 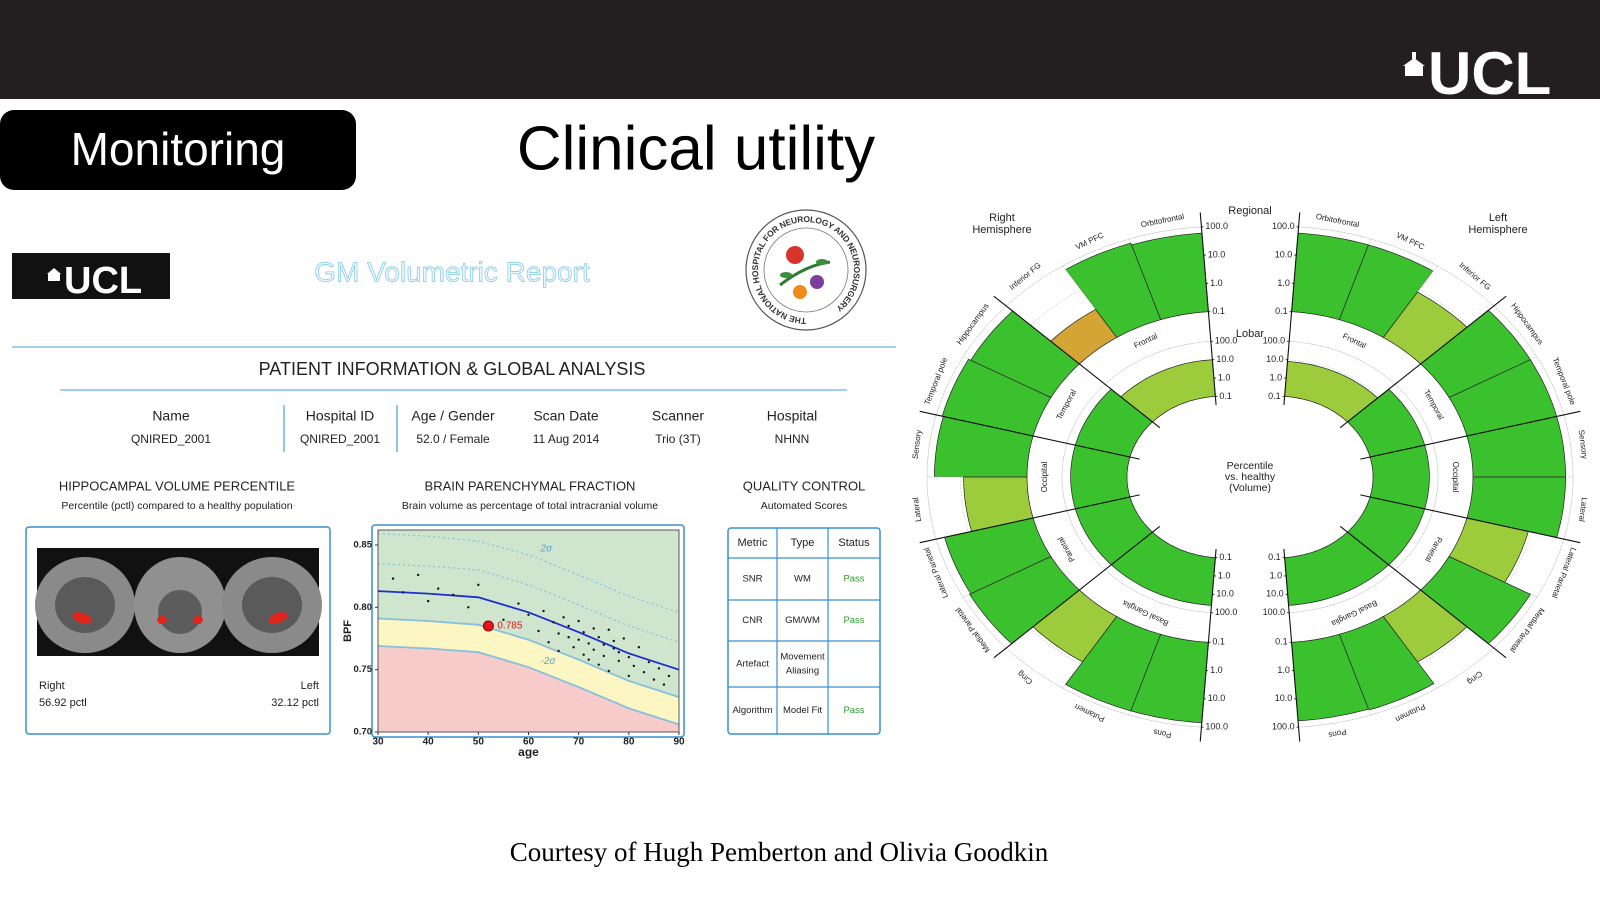 I want to click on x-tick-label: 40, so click(x=429, y=742).